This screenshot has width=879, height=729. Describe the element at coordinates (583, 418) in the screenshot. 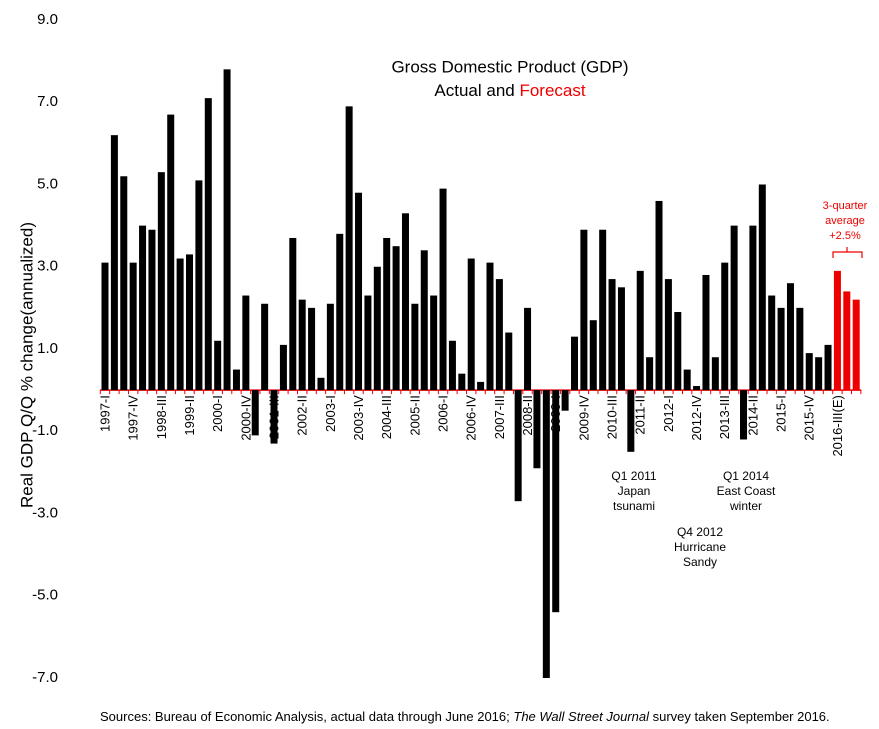

I see `x-tick-label: 2009-IV` at that location.